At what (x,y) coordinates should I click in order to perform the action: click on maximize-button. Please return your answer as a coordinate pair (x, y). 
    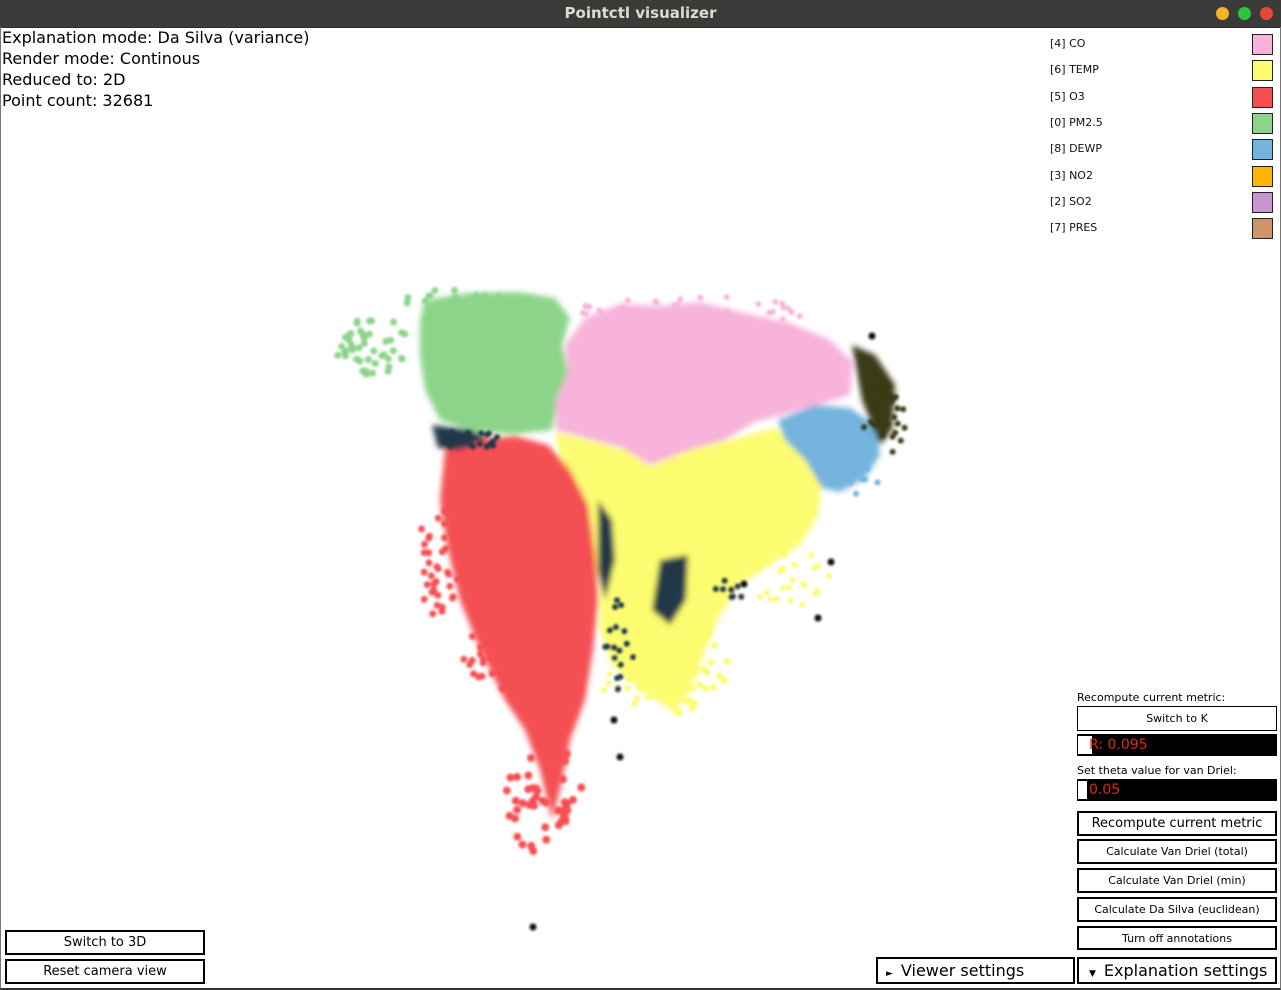
    Looking at the image, I should click on (1244, 13).